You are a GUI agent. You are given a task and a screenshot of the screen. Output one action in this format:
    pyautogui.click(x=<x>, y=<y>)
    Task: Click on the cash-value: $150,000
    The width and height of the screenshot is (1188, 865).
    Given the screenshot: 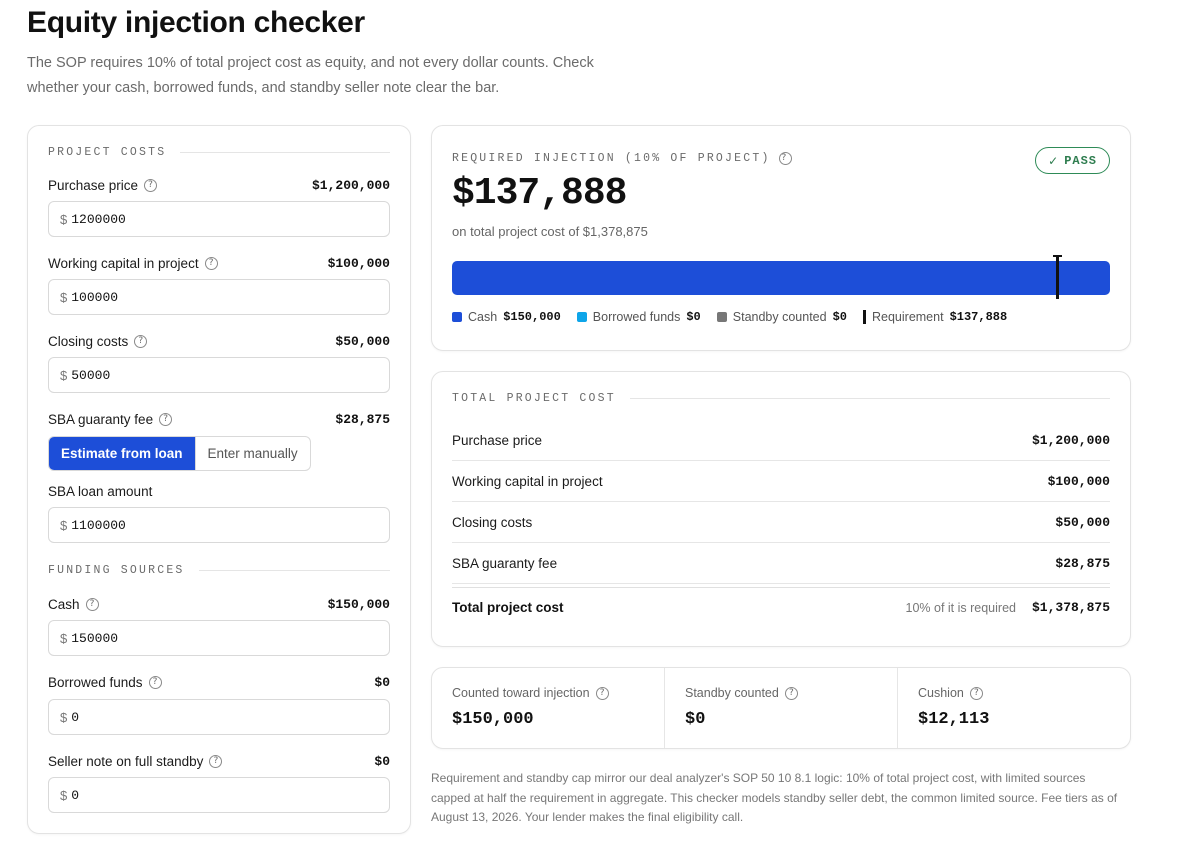 What is the action you would take?
    pyautogui.click(x=358, y=604)
    